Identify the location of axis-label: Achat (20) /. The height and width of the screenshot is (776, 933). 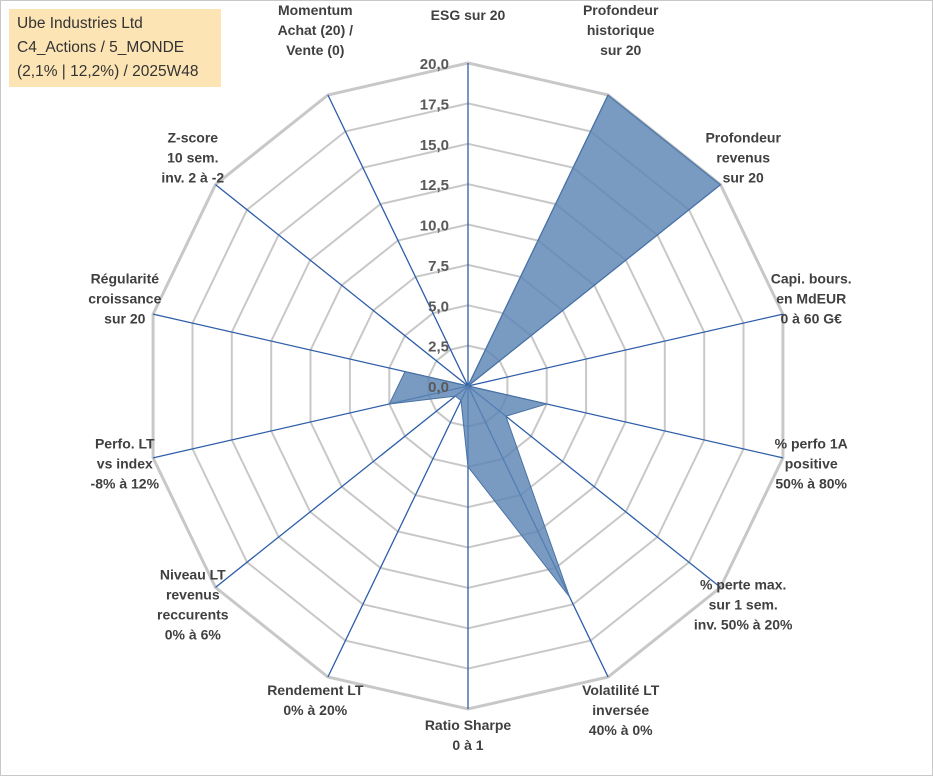
(316, 30).